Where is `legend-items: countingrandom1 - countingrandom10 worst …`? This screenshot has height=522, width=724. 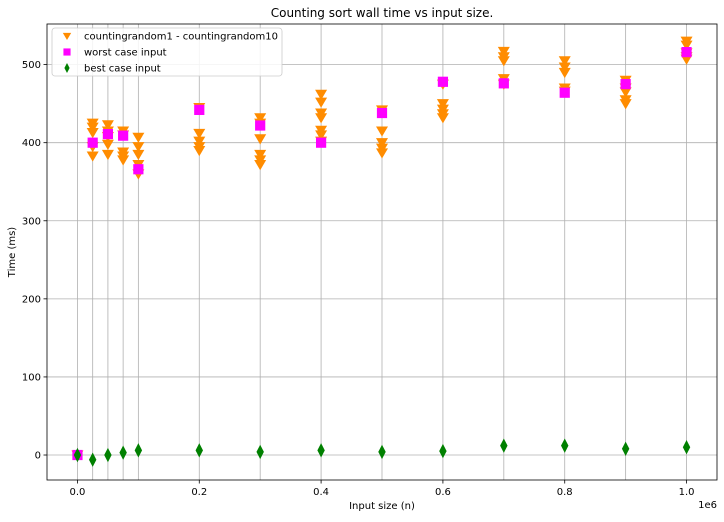
legend-items: countingrandom1 - countingrandom10 worst … is located at coordinates (170, 53).